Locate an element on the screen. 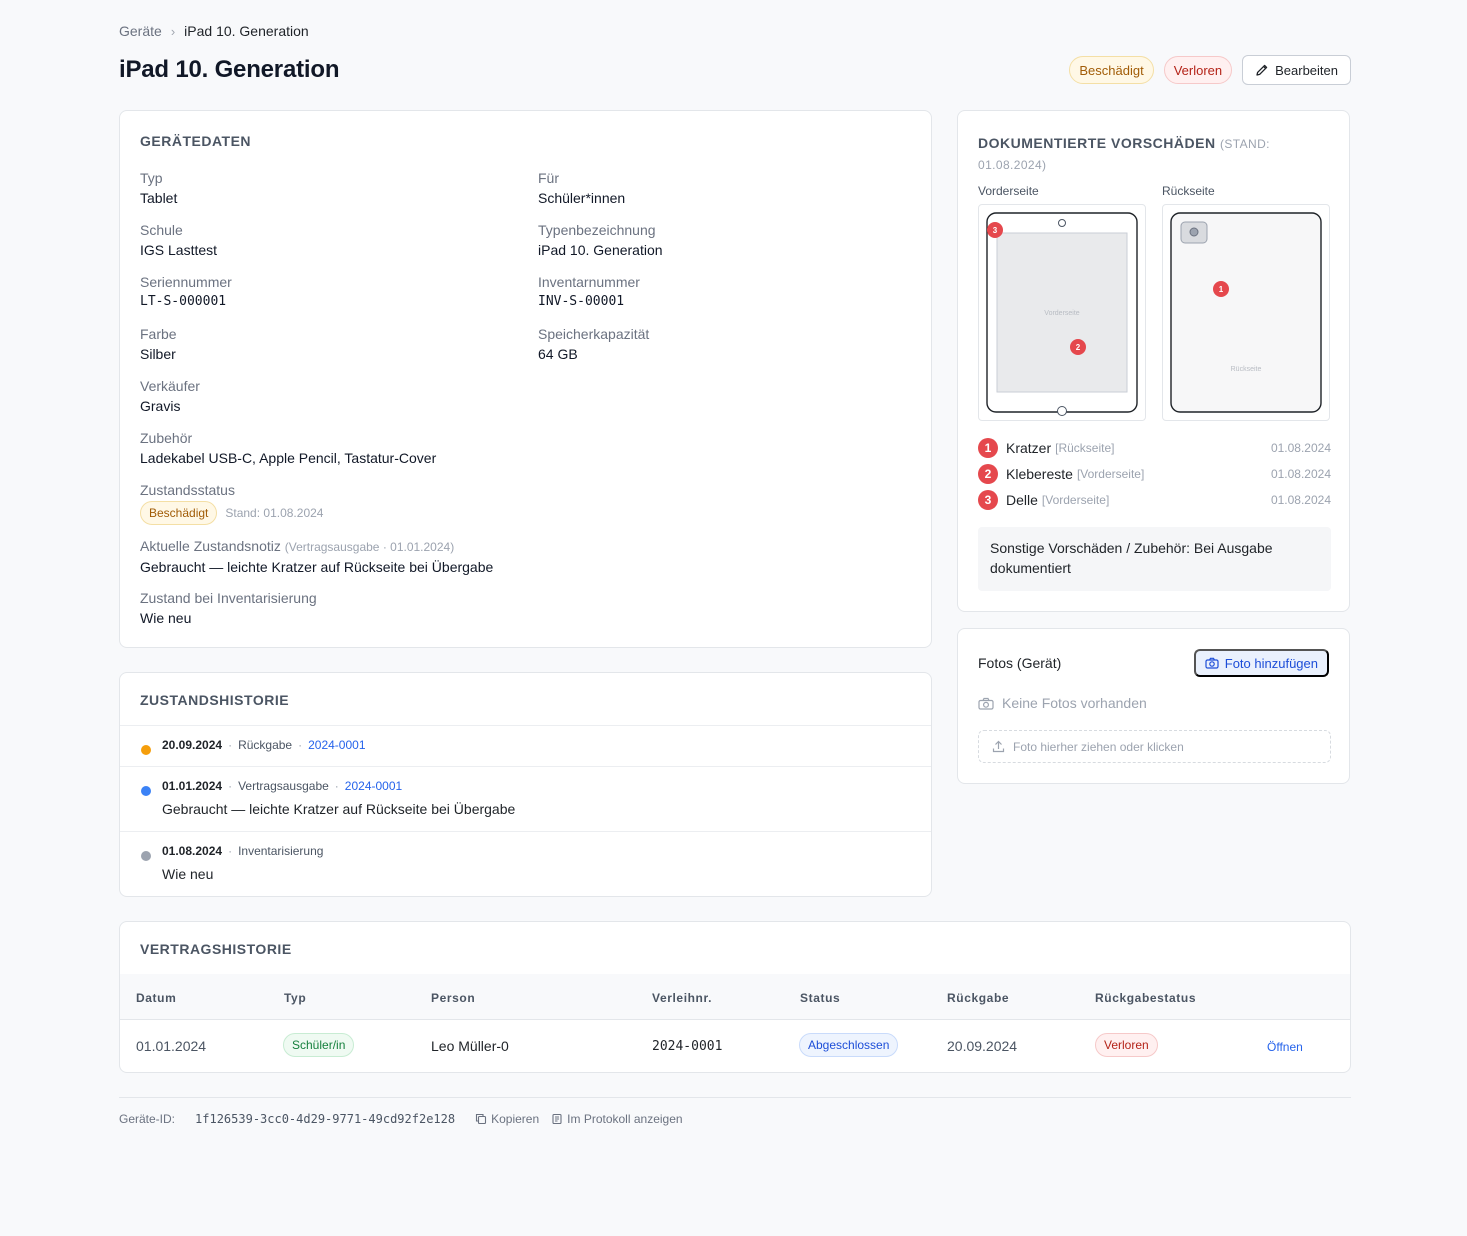 The width and height of the screenshot is (1467, 1236). add-photo-button: Foto hinzufügen is located at coordinates (1261, 663).